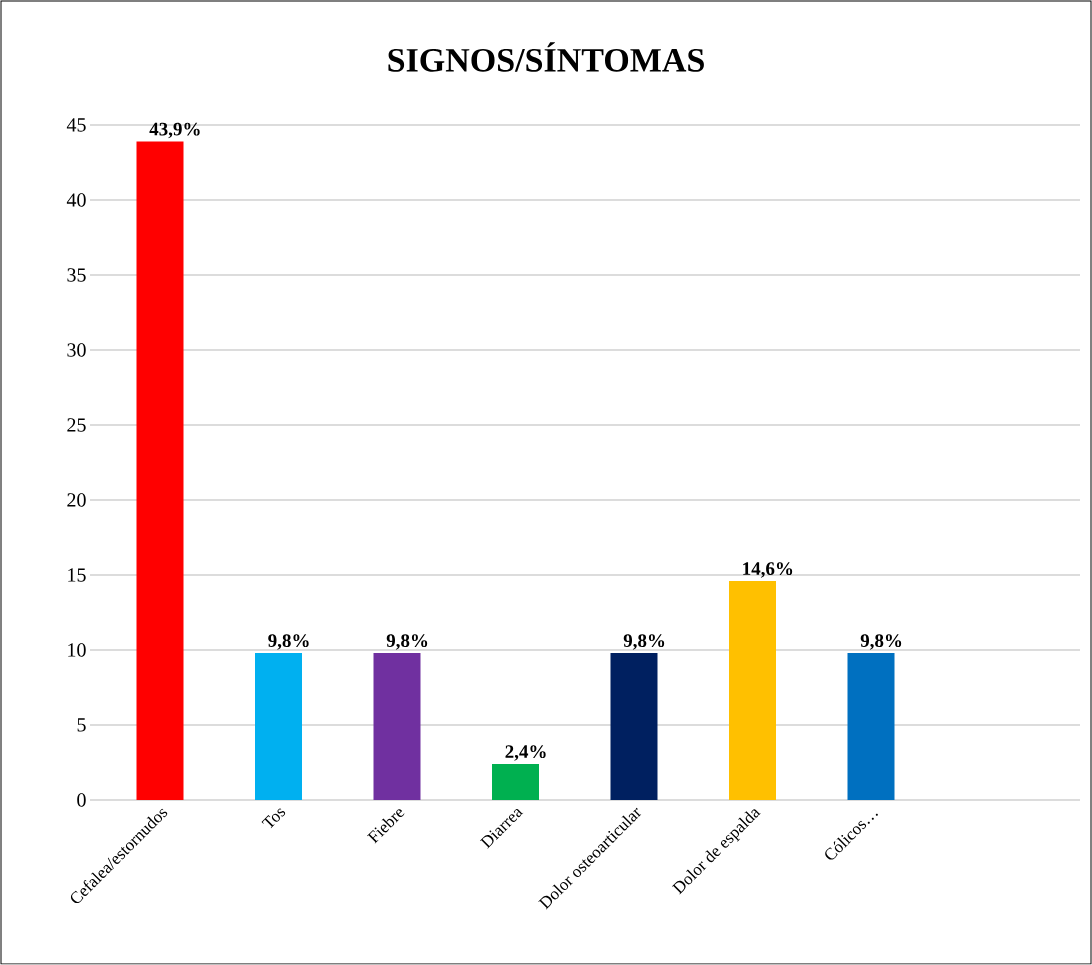 The width and height of the screenshot is (1092, 965). Describe the element at coordinates (174, 130) in the screenshot. I see `data-label: 43,9%` at that location.